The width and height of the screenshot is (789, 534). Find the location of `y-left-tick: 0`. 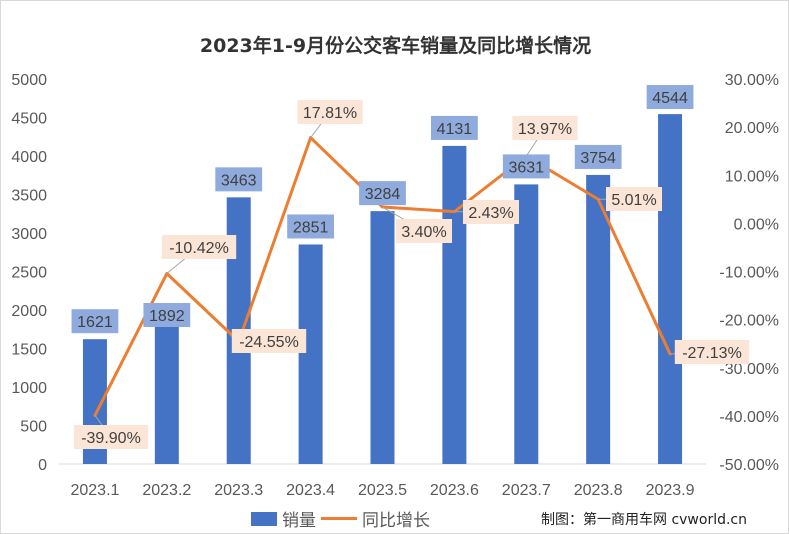

y-left-tick: 0 is located at coordinates (42, 465).